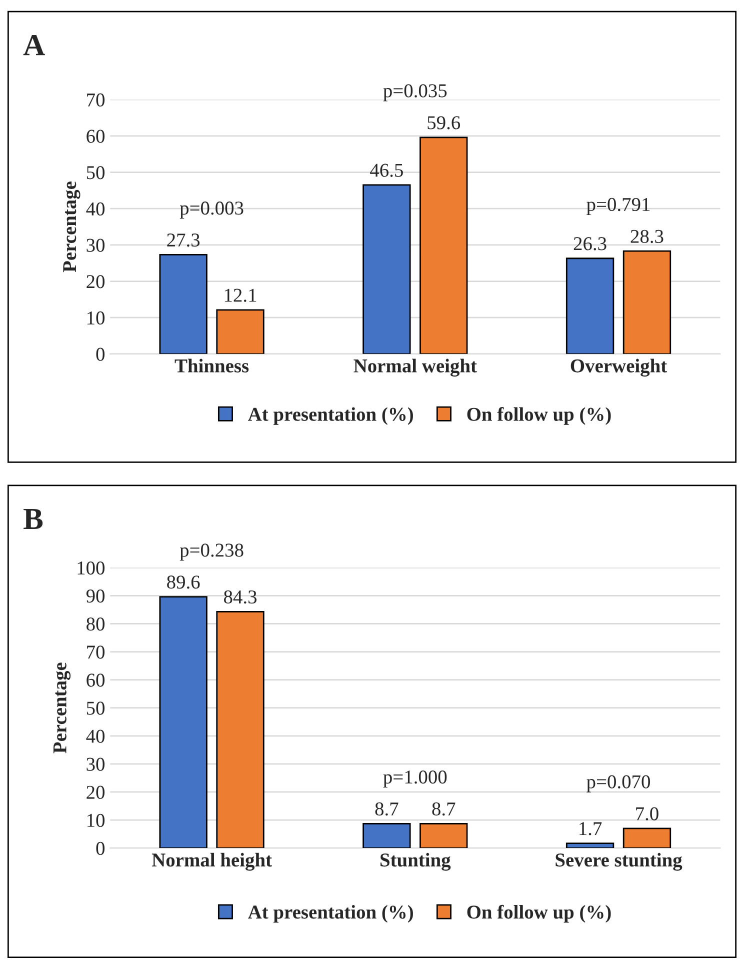 The width and height of the screenshot is (744, 967). I want to click on y-tick-label: 90, so click(95, 596).